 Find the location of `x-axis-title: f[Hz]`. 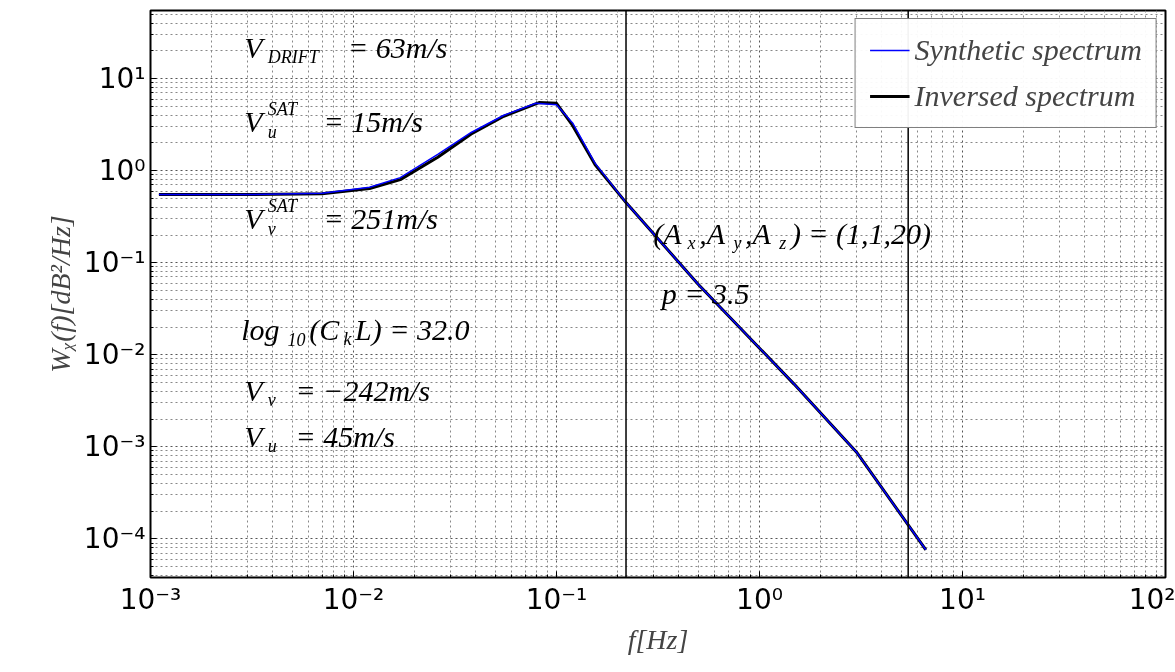

x-axis-title: f[Hz] is located at coordinates (658, 639).